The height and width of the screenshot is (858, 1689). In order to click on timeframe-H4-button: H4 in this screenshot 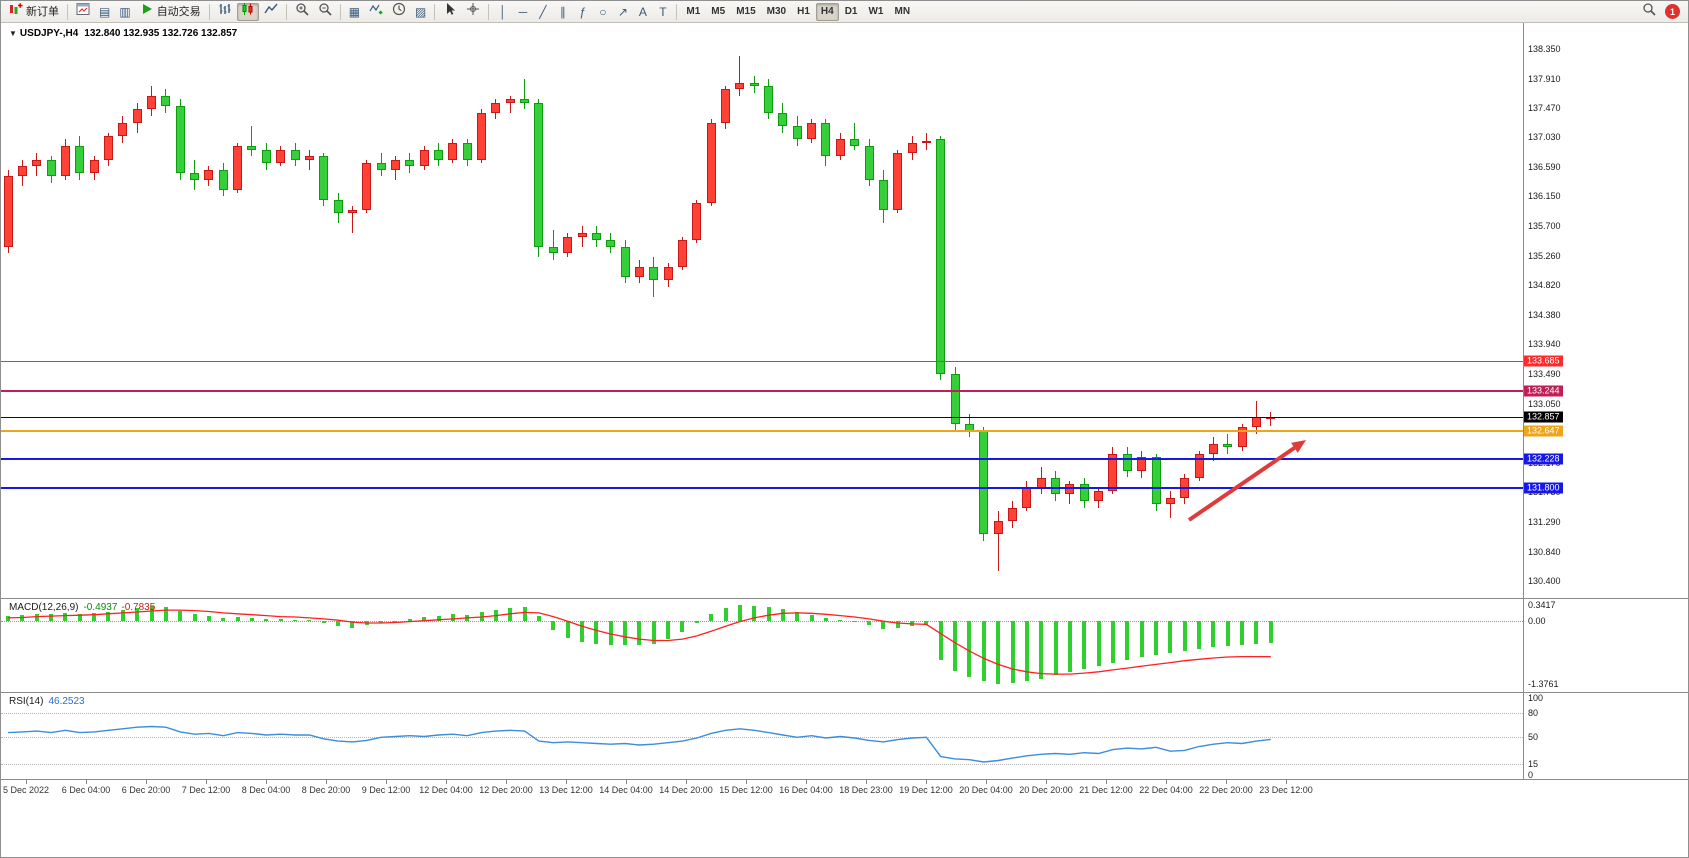, I will do `click(827, 11)`.